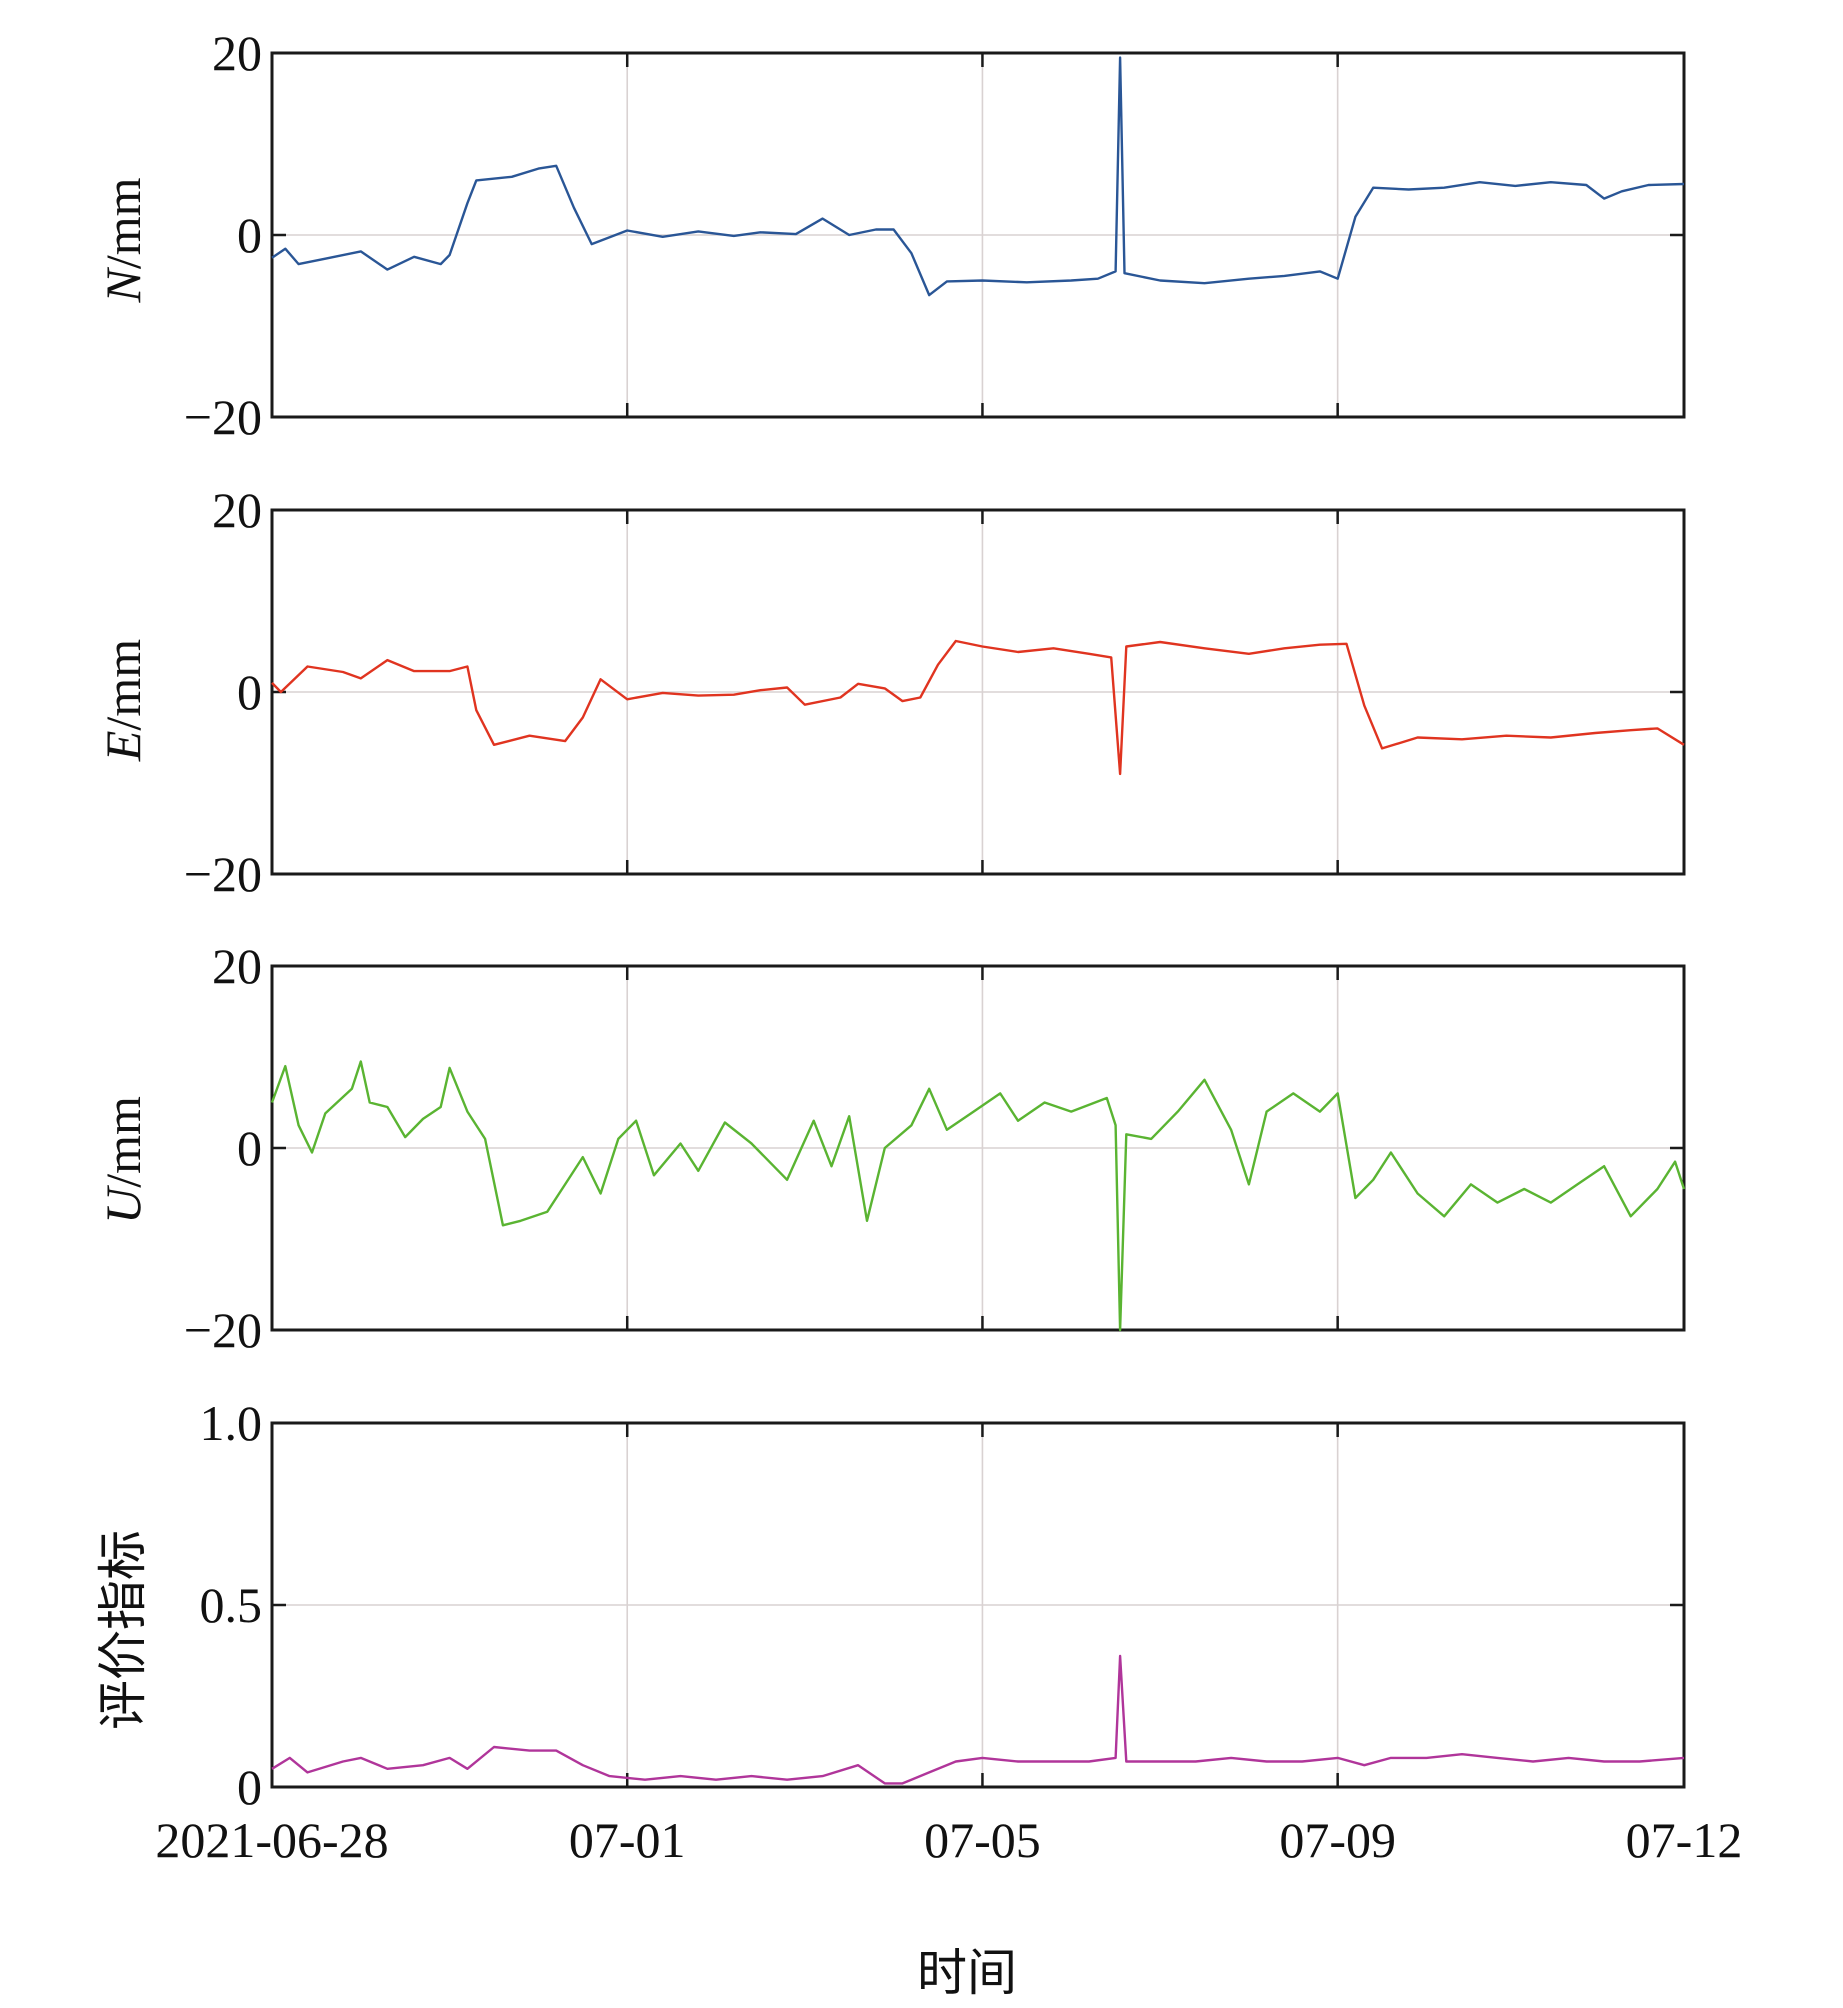 This screenshot has height=2008, width=1843. I want to click on y-tick-label-n: −20, so click(223, 417).